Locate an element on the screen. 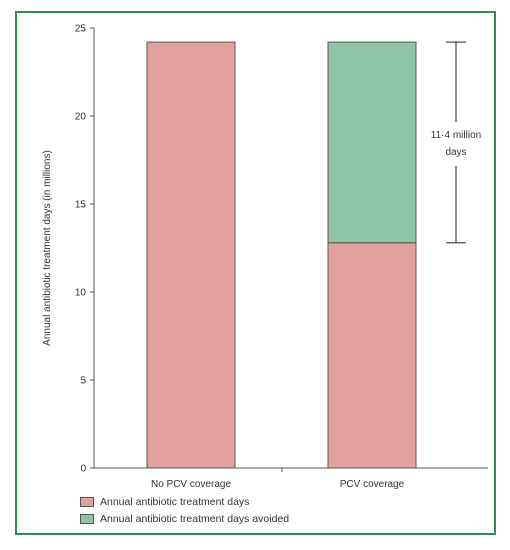  annotation-label-line2: days is located at coordinates (455, 152).